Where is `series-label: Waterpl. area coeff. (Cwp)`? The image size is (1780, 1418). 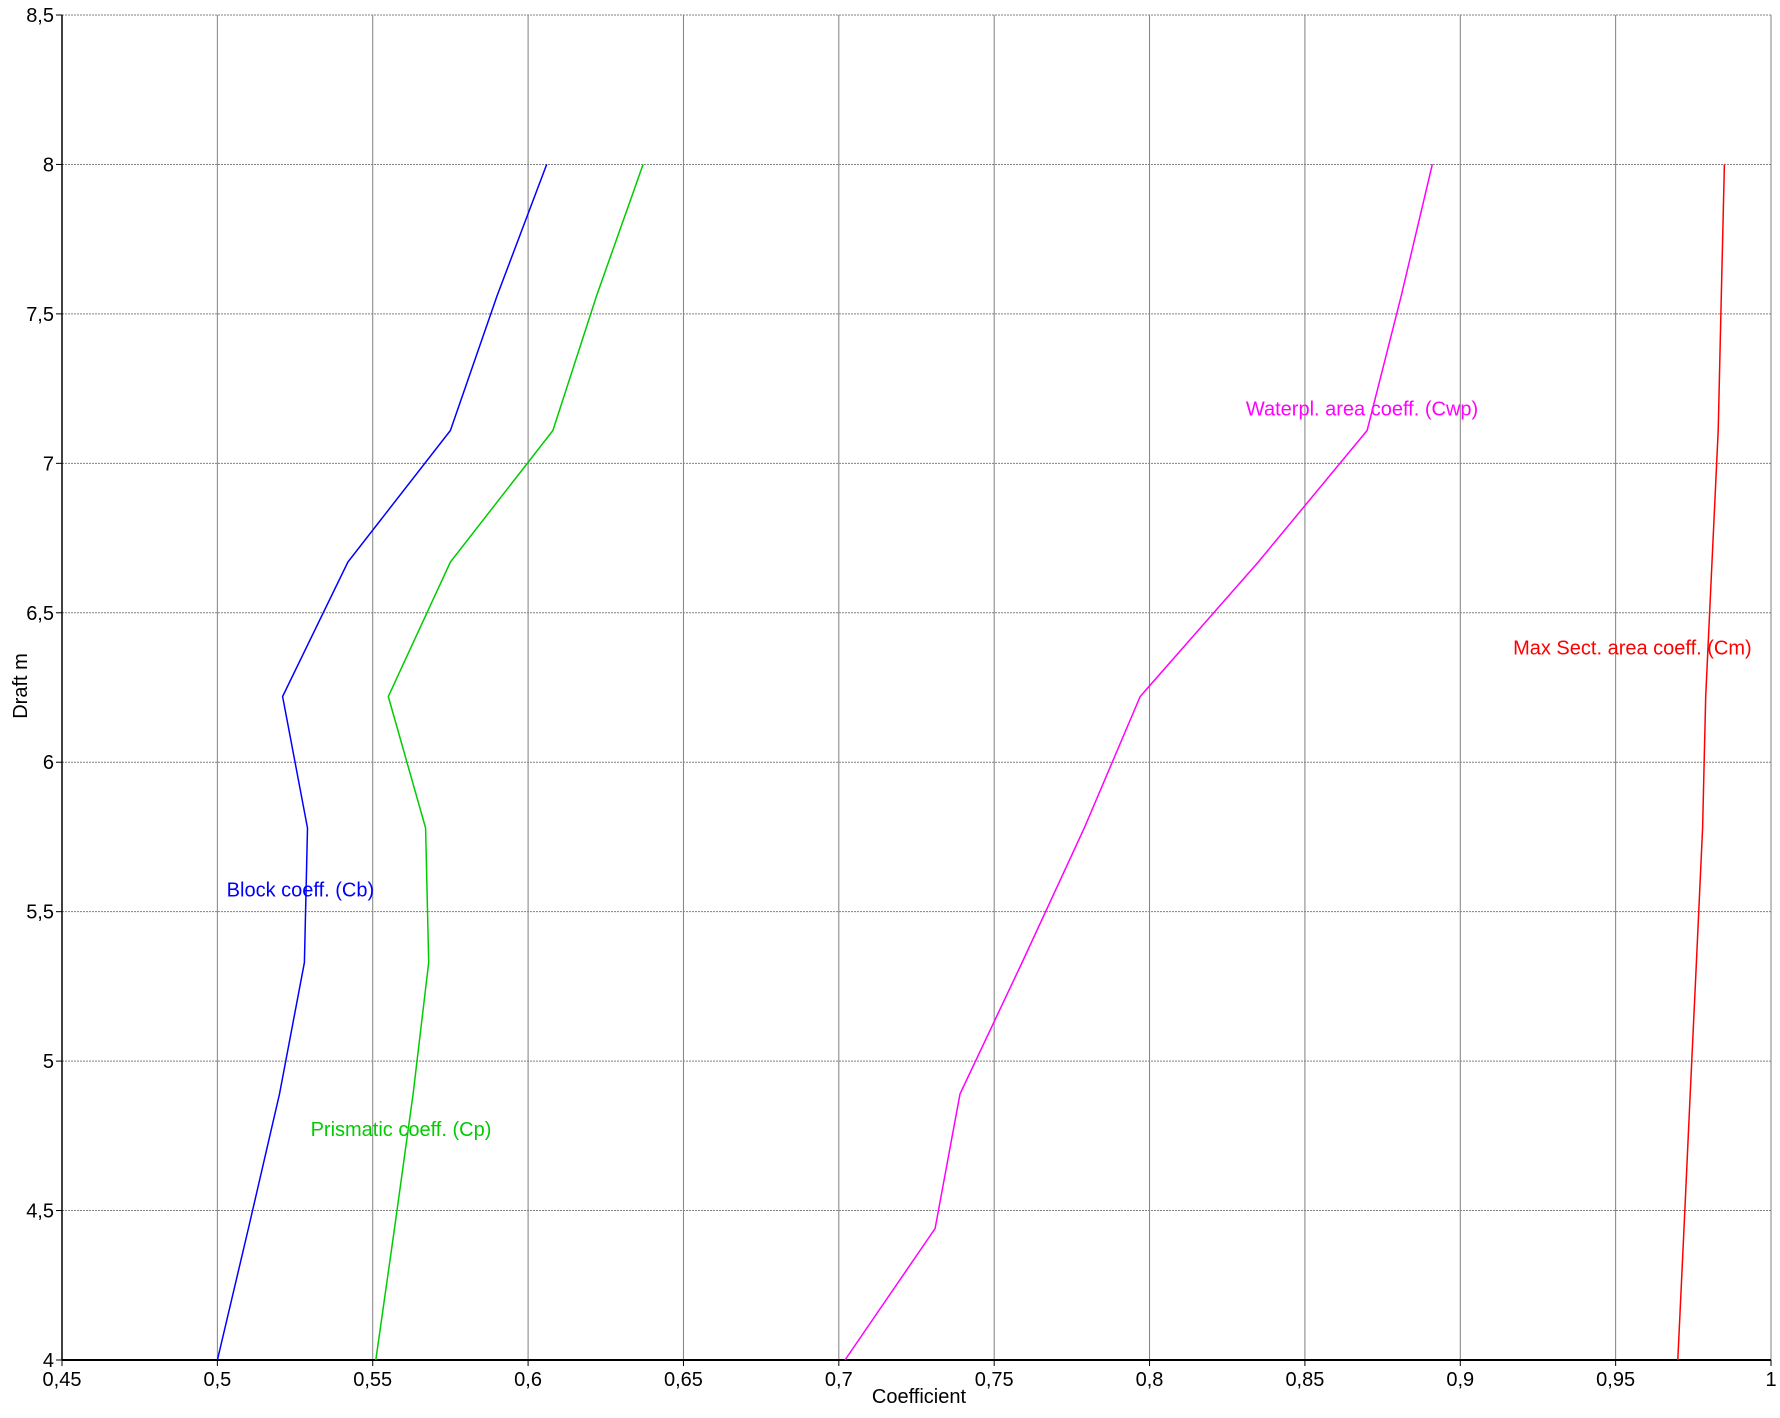 series-label: Waterpl. area coeff. (Cwp) is located at coordinates (1362, 410).